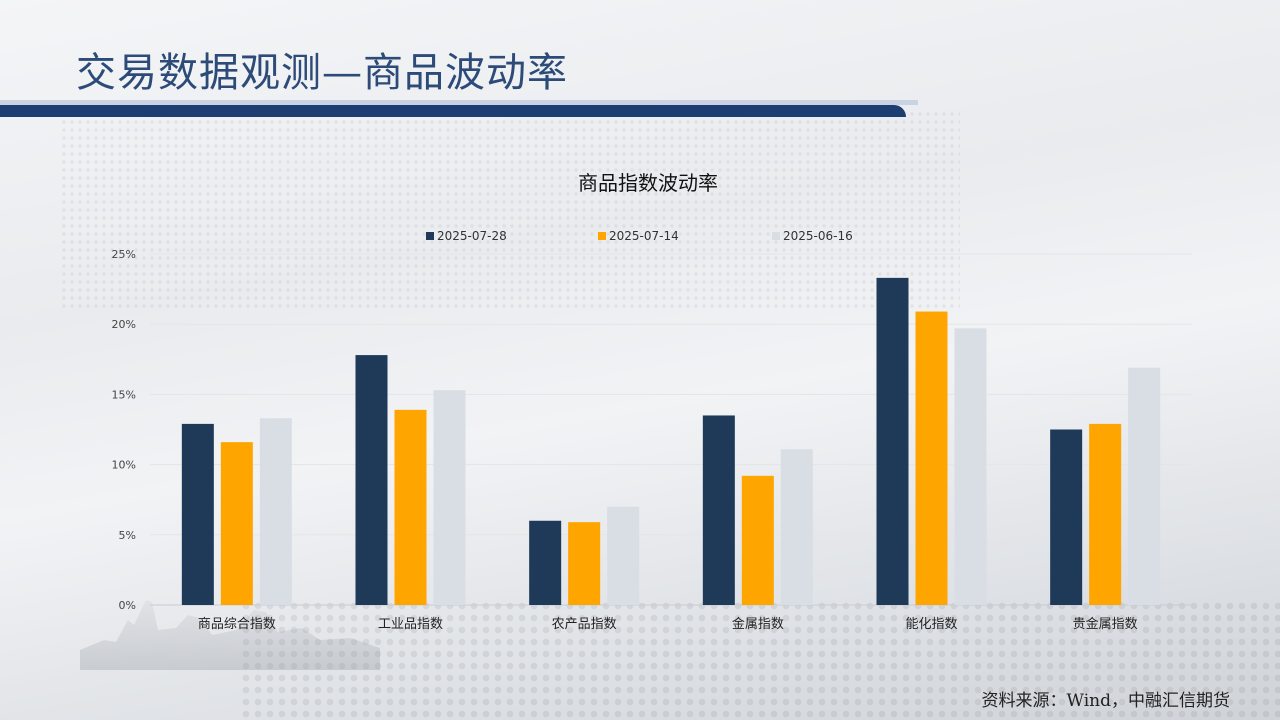 The width and height of the screenshot is (1280, 720). I want to click on legend-label: 2025-07-14, so click(644, 236).